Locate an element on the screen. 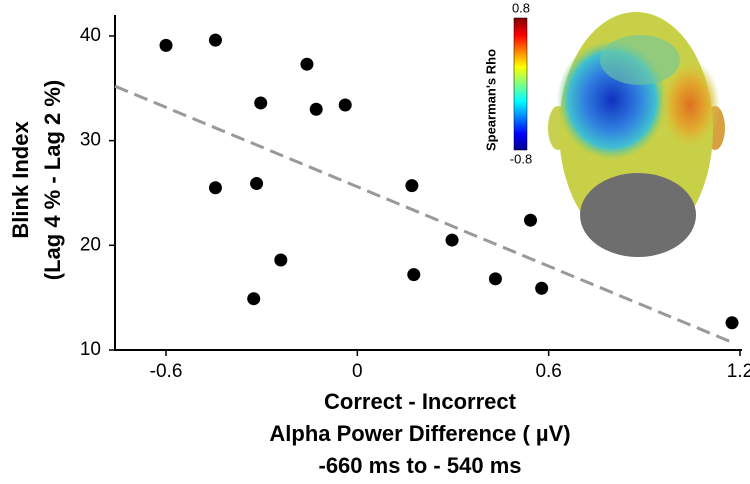  y-tick-label: 40 is located at coordinates (90, 35).